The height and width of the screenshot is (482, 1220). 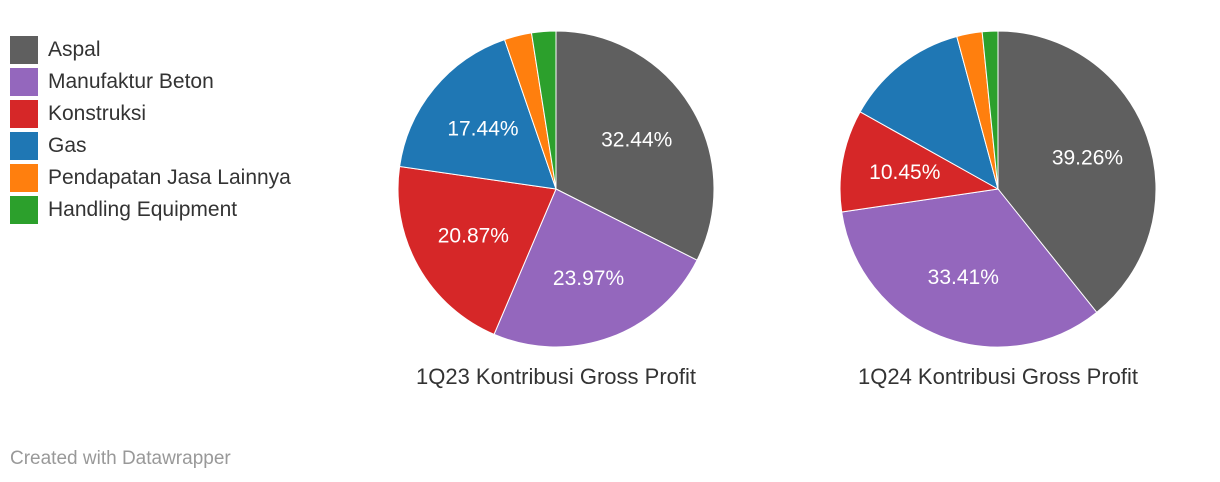 What do you see at coordinates (67, 145) in the screenshot?
I see `legend-label: Gas` at bounding box center [67, 145].